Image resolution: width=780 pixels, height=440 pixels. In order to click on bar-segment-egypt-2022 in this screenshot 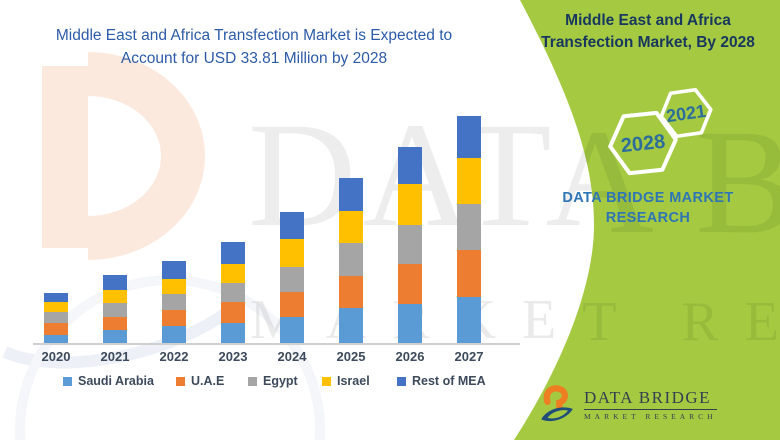, I will do `click(174, 301)`.